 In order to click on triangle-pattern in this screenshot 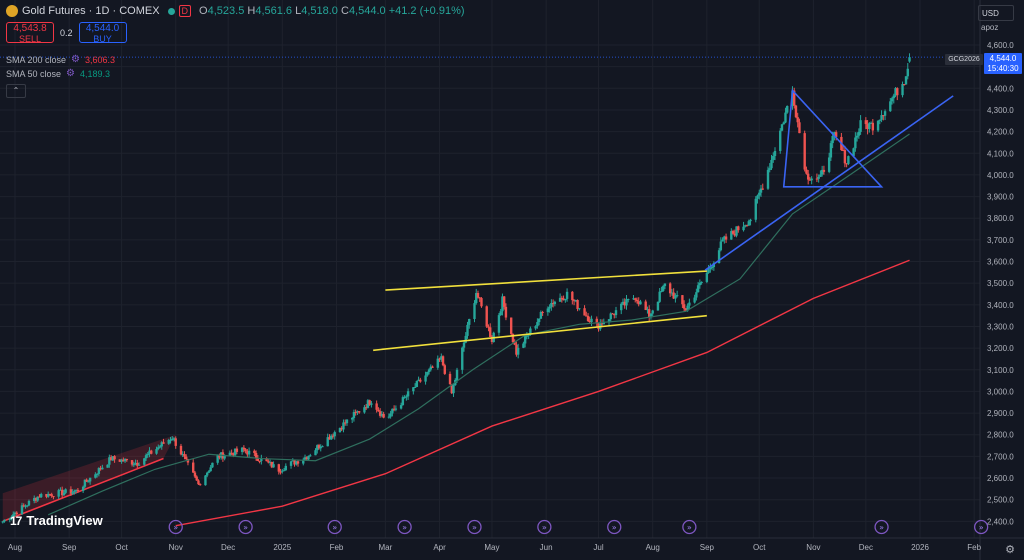, I will do `click(833, 138)`.